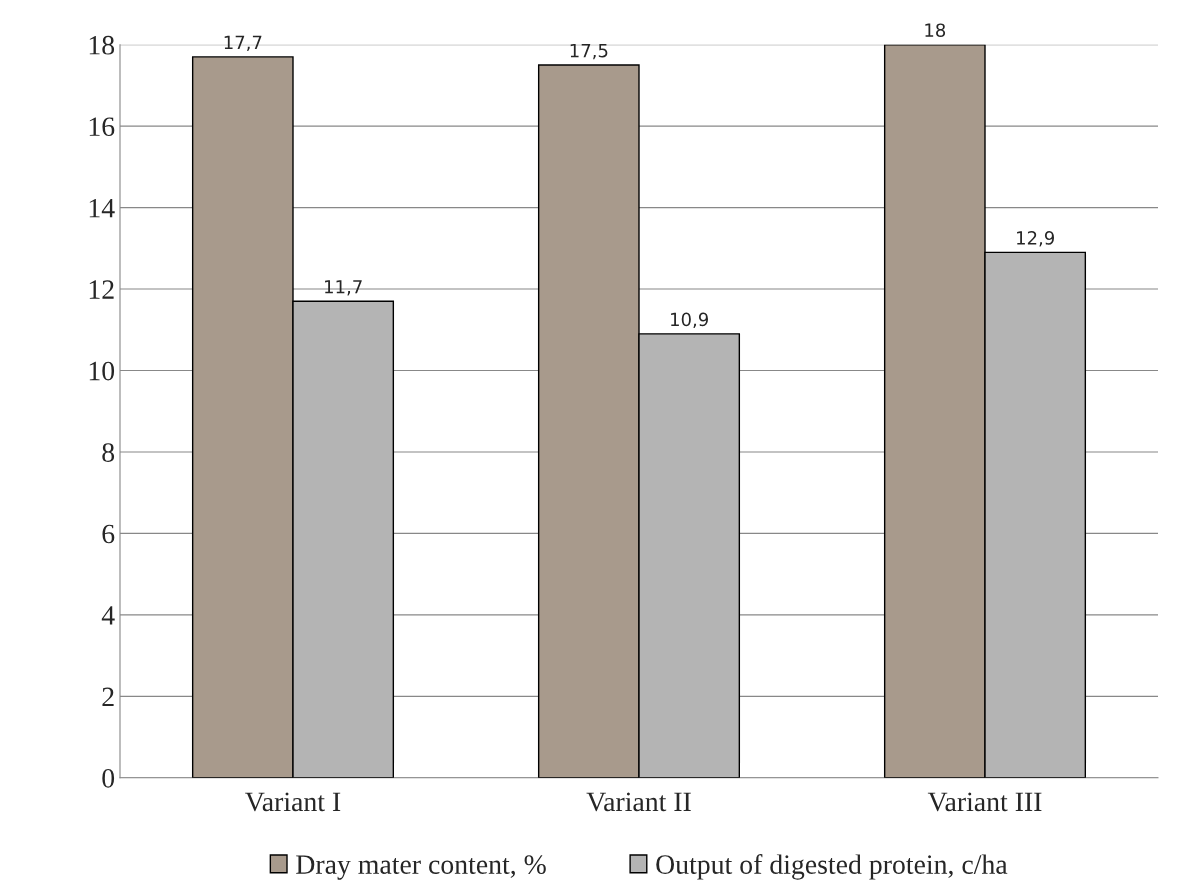 This screenshot has width=1200, height=894. What do you see at coordinates (832, 867) in the screenshot?
I see `legend-label: Output of digested protein, c/ha` at bounding box center [832, 867].